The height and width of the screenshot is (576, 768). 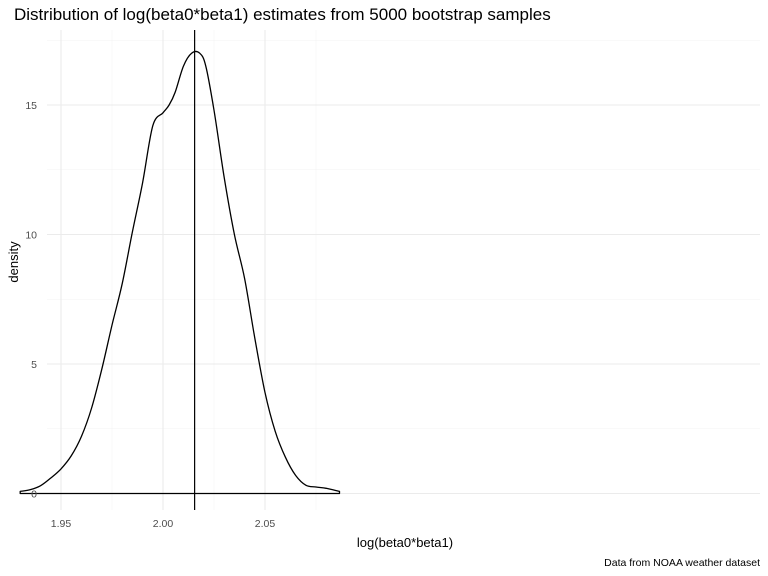 I want to click on y-tick-label: 10, so click(x=31, y=236).